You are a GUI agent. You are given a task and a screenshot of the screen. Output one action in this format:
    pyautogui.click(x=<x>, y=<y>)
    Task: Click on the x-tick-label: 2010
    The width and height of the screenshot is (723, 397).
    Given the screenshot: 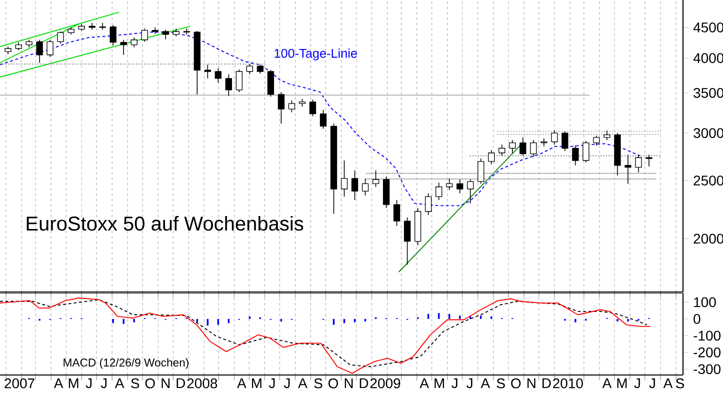 What is the action you would take?
    pyautogui.click(x=568, y=383)
    